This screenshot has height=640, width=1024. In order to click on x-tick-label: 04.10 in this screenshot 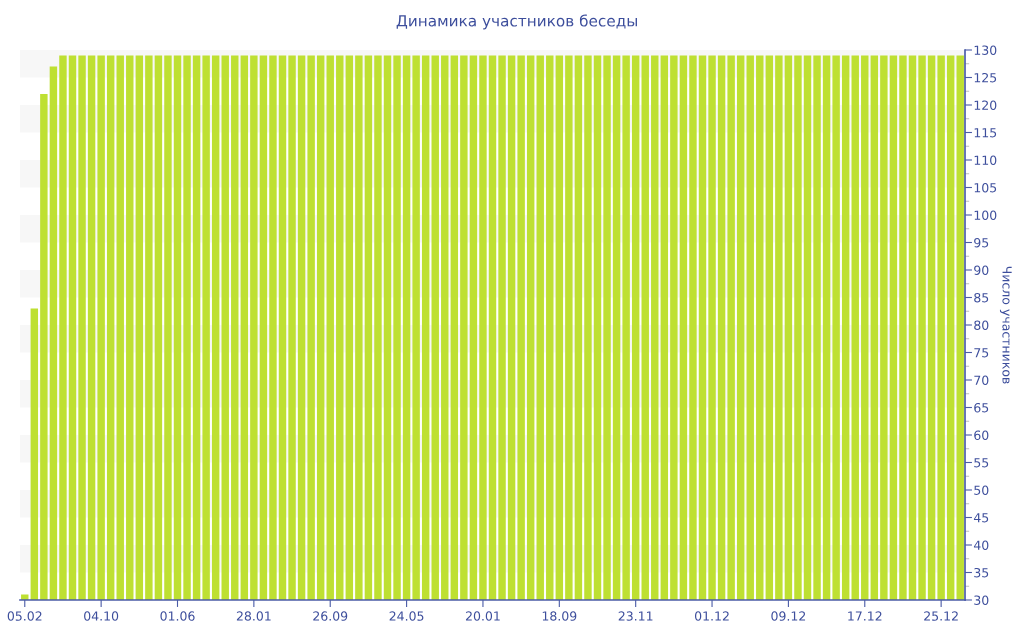, I will do `click(101, 616)`.